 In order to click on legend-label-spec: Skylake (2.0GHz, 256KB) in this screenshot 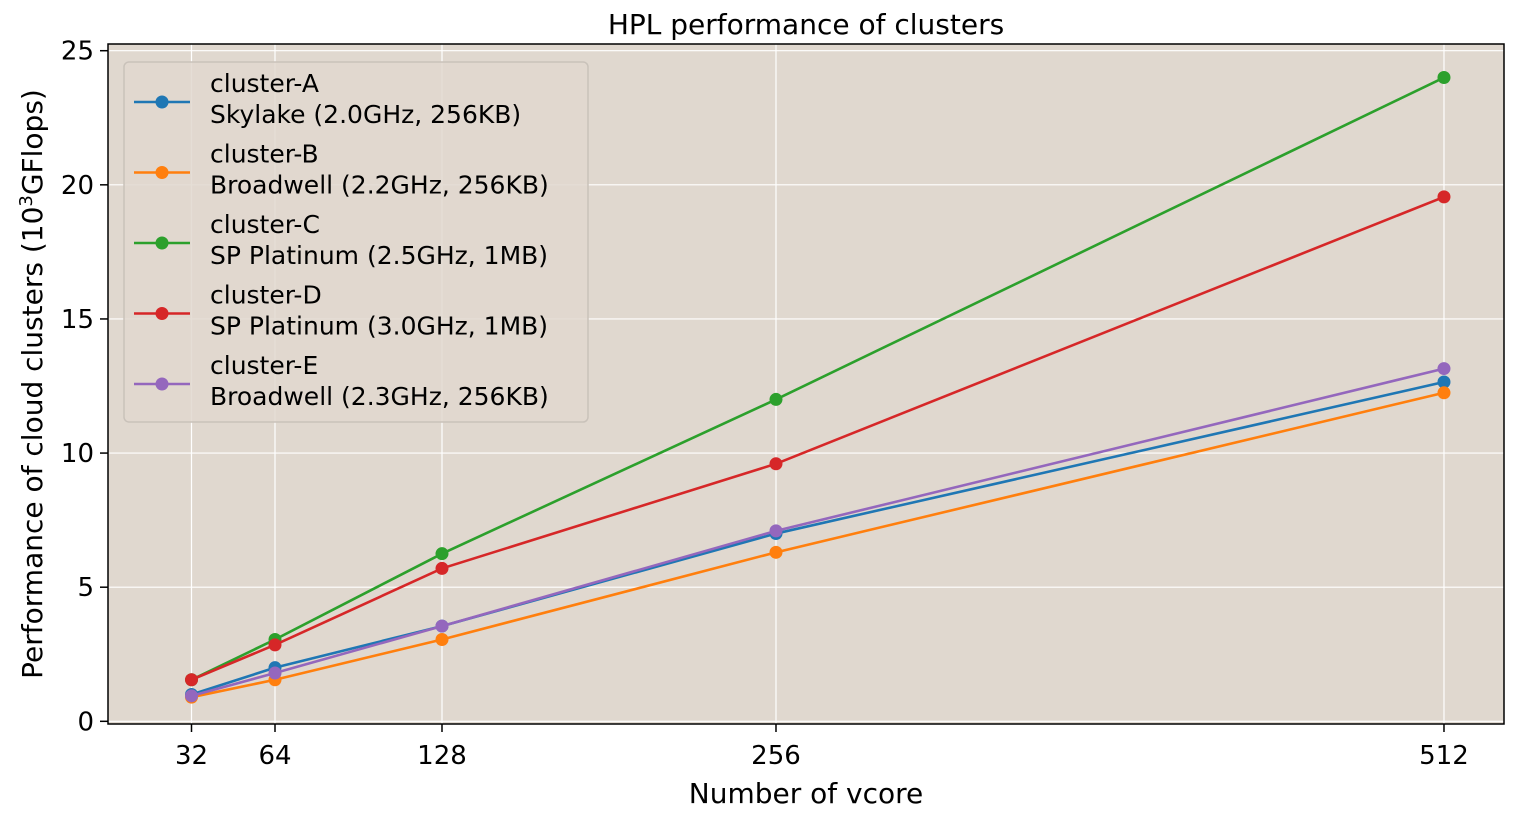, I will do `click(365, 114)`.